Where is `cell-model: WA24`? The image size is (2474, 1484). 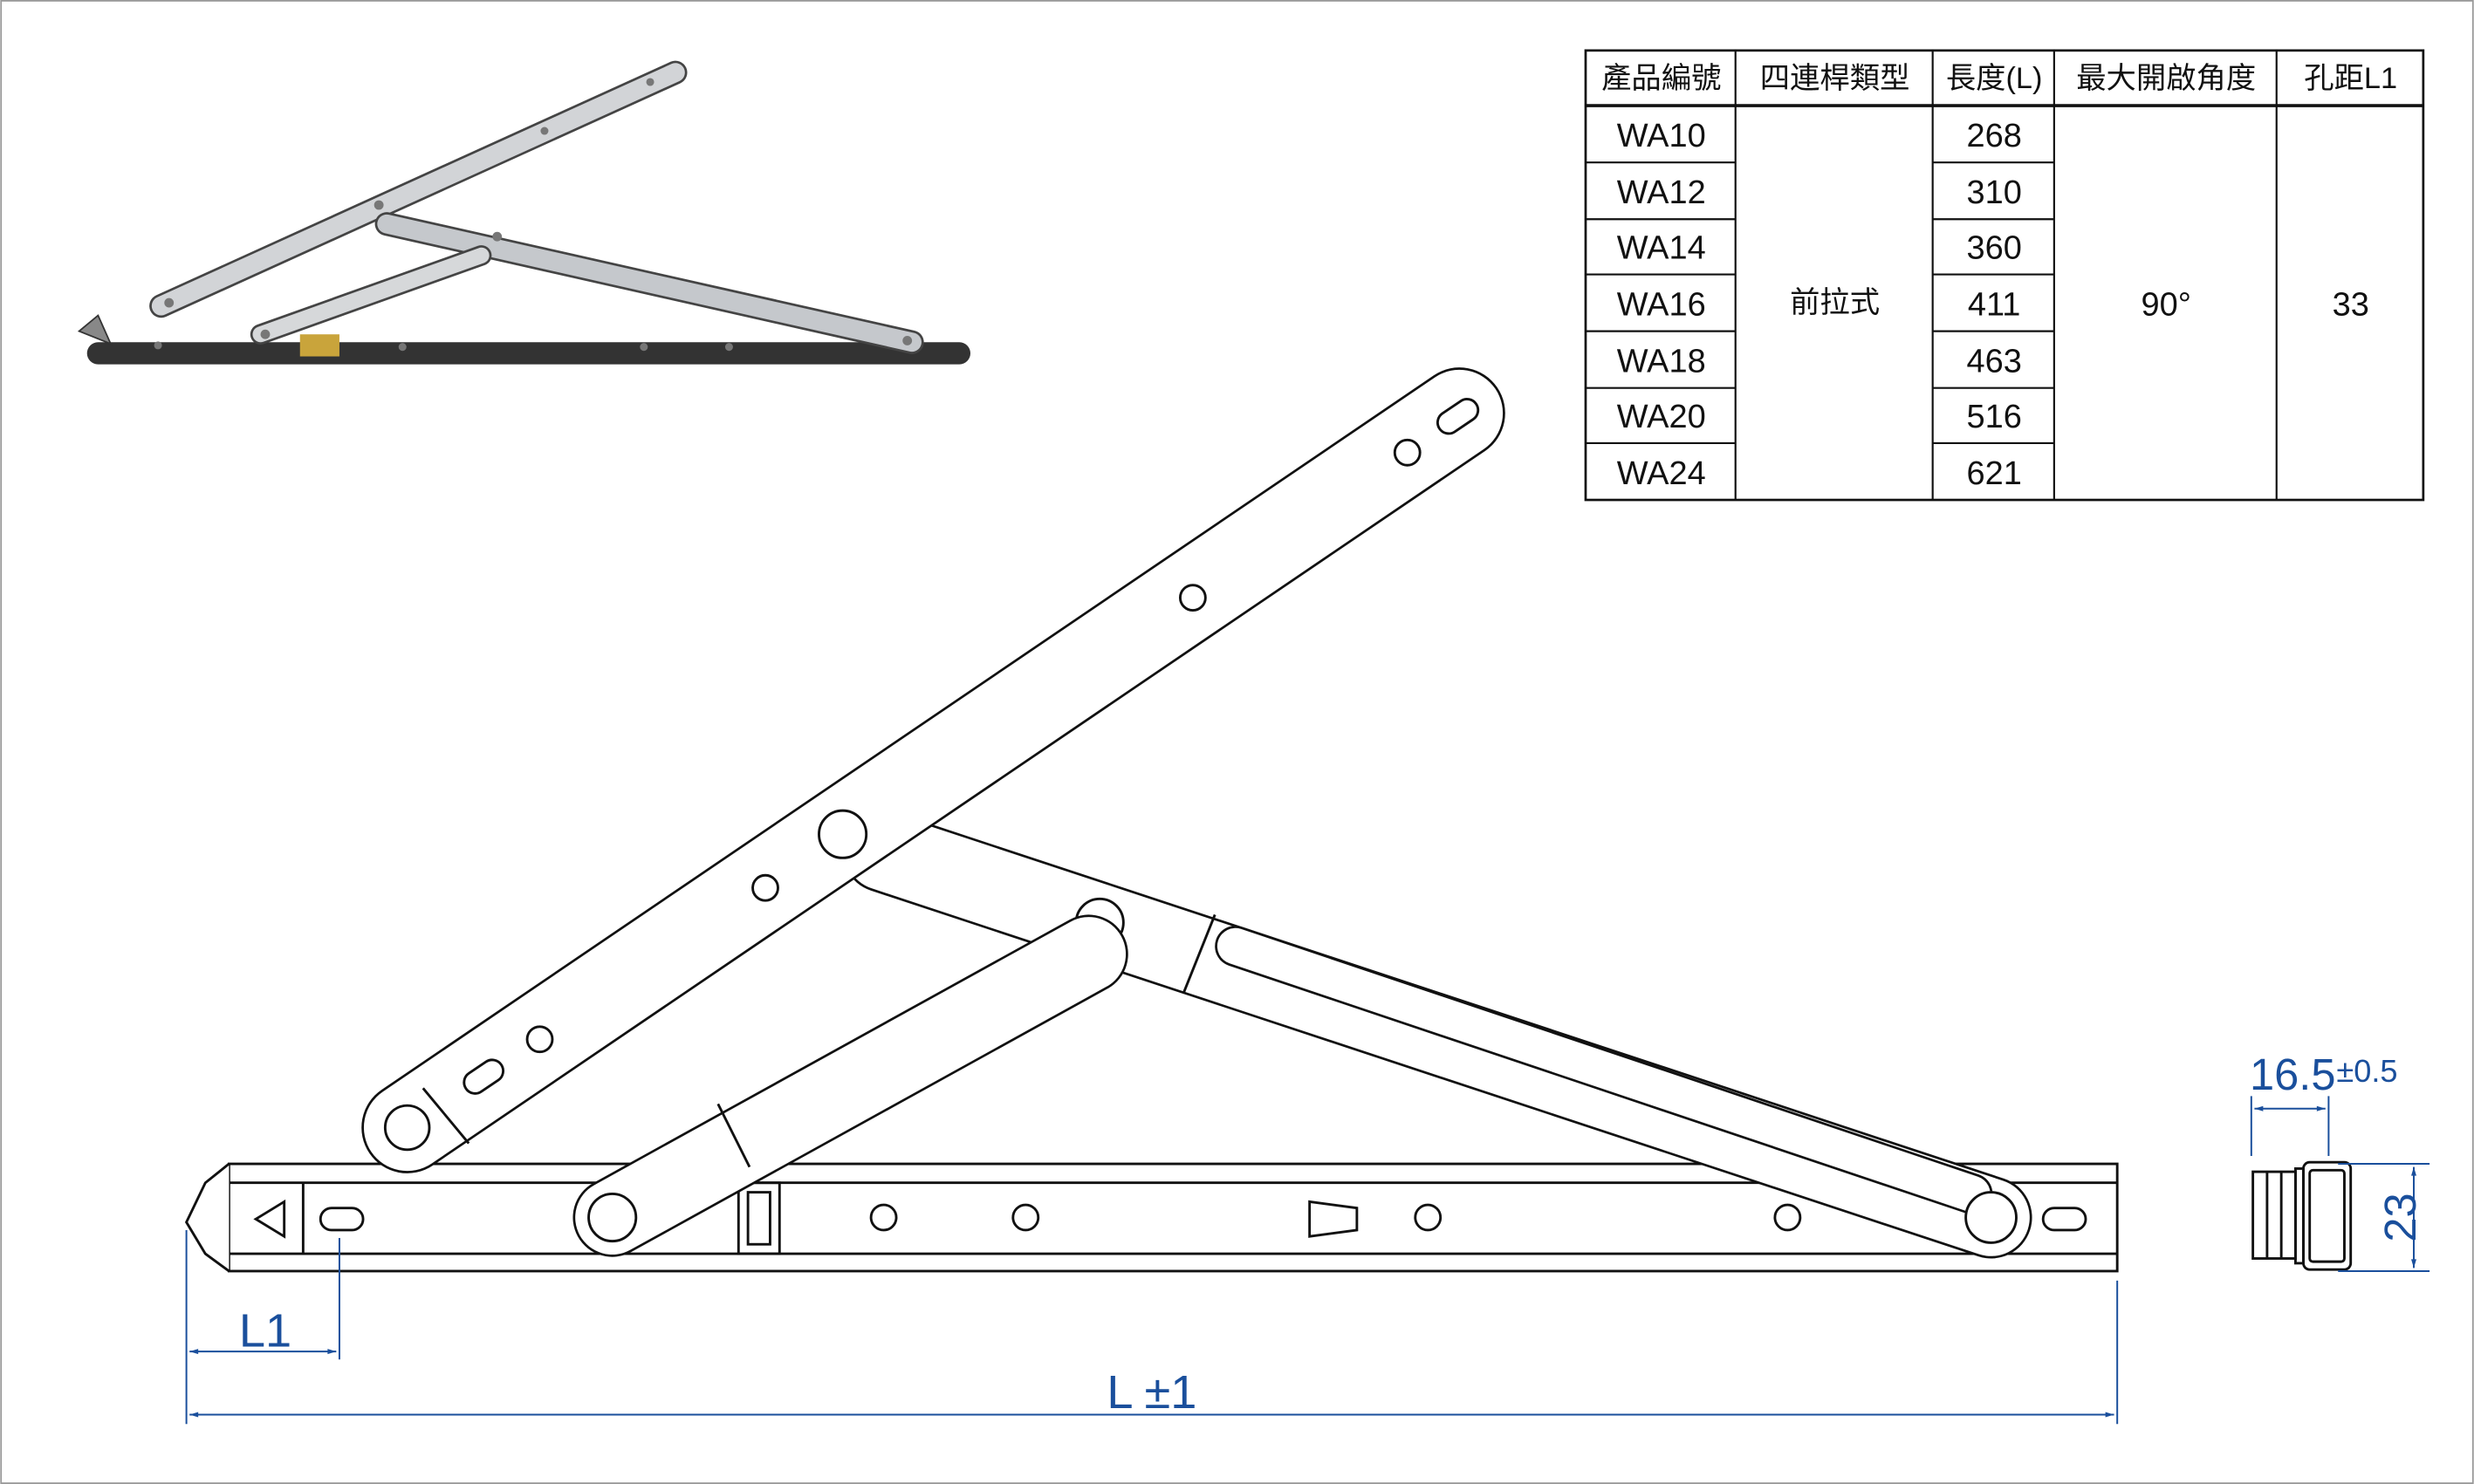 cell-model: WA24 is located at coordinates (1662, 473).